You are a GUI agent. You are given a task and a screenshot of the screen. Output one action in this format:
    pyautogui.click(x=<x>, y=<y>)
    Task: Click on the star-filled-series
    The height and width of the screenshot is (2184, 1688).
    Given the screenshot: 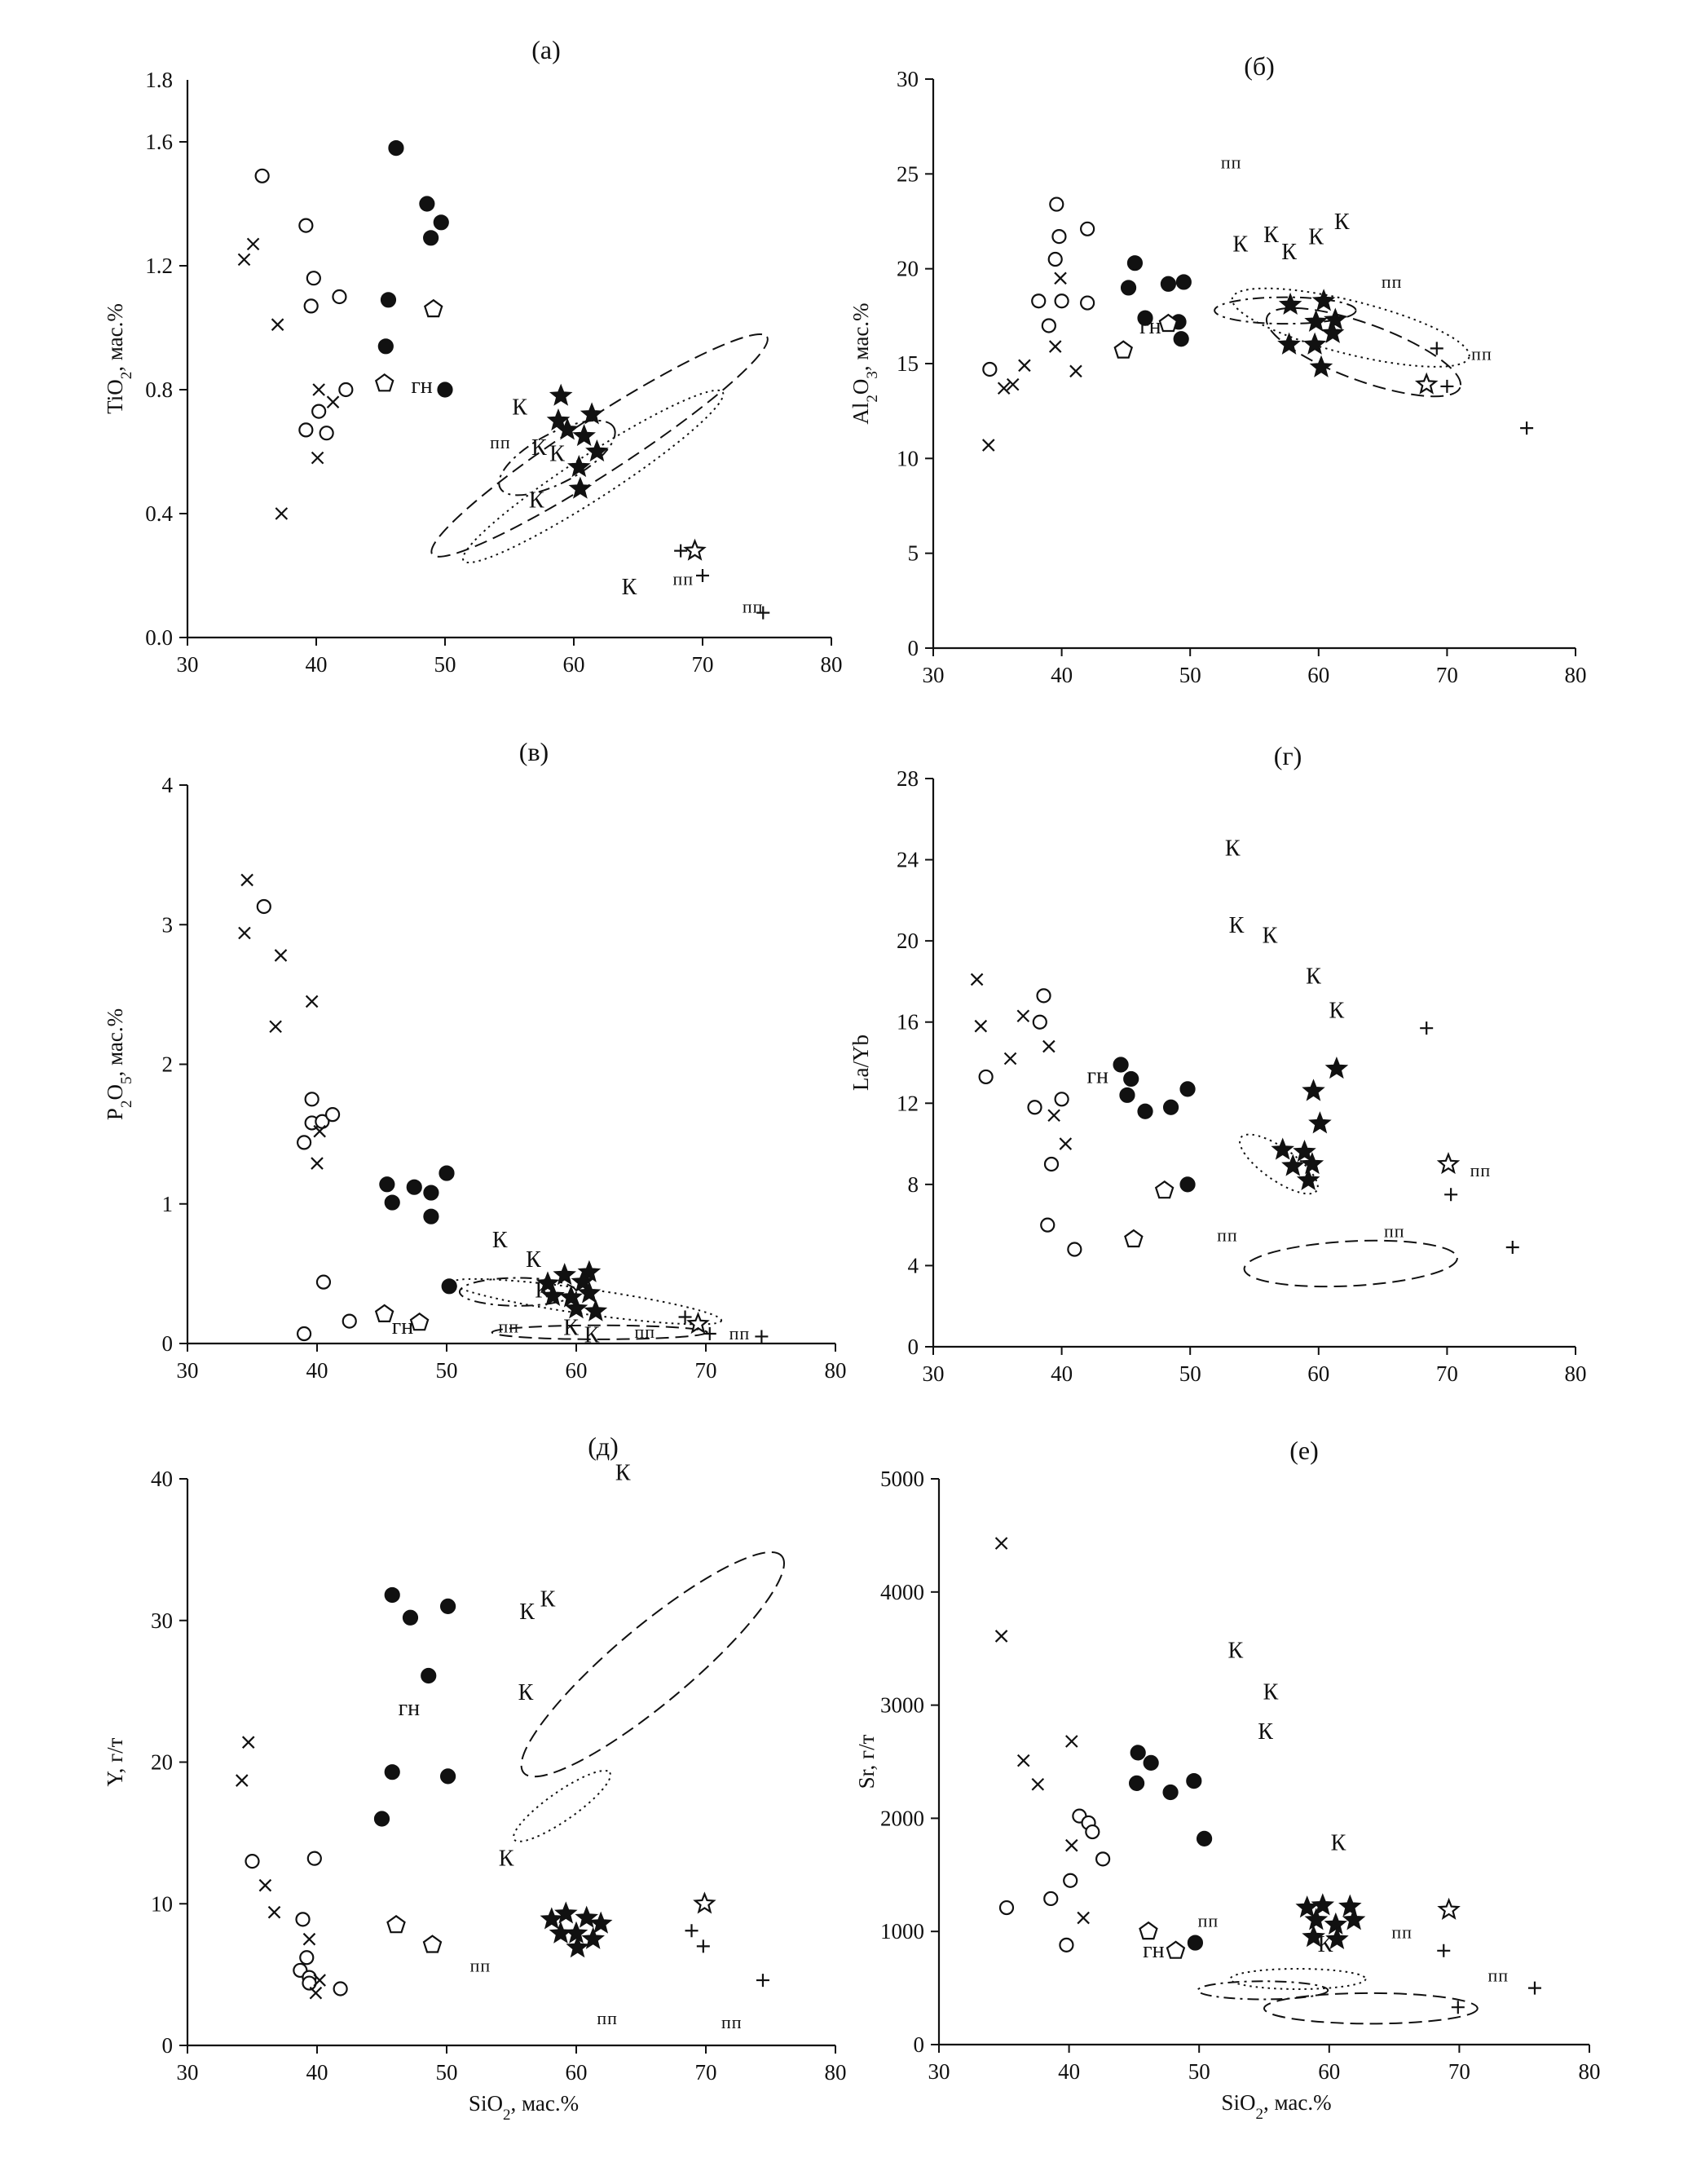 What is the action you would take?
    pyautogui.click(x=577, y=441)
    